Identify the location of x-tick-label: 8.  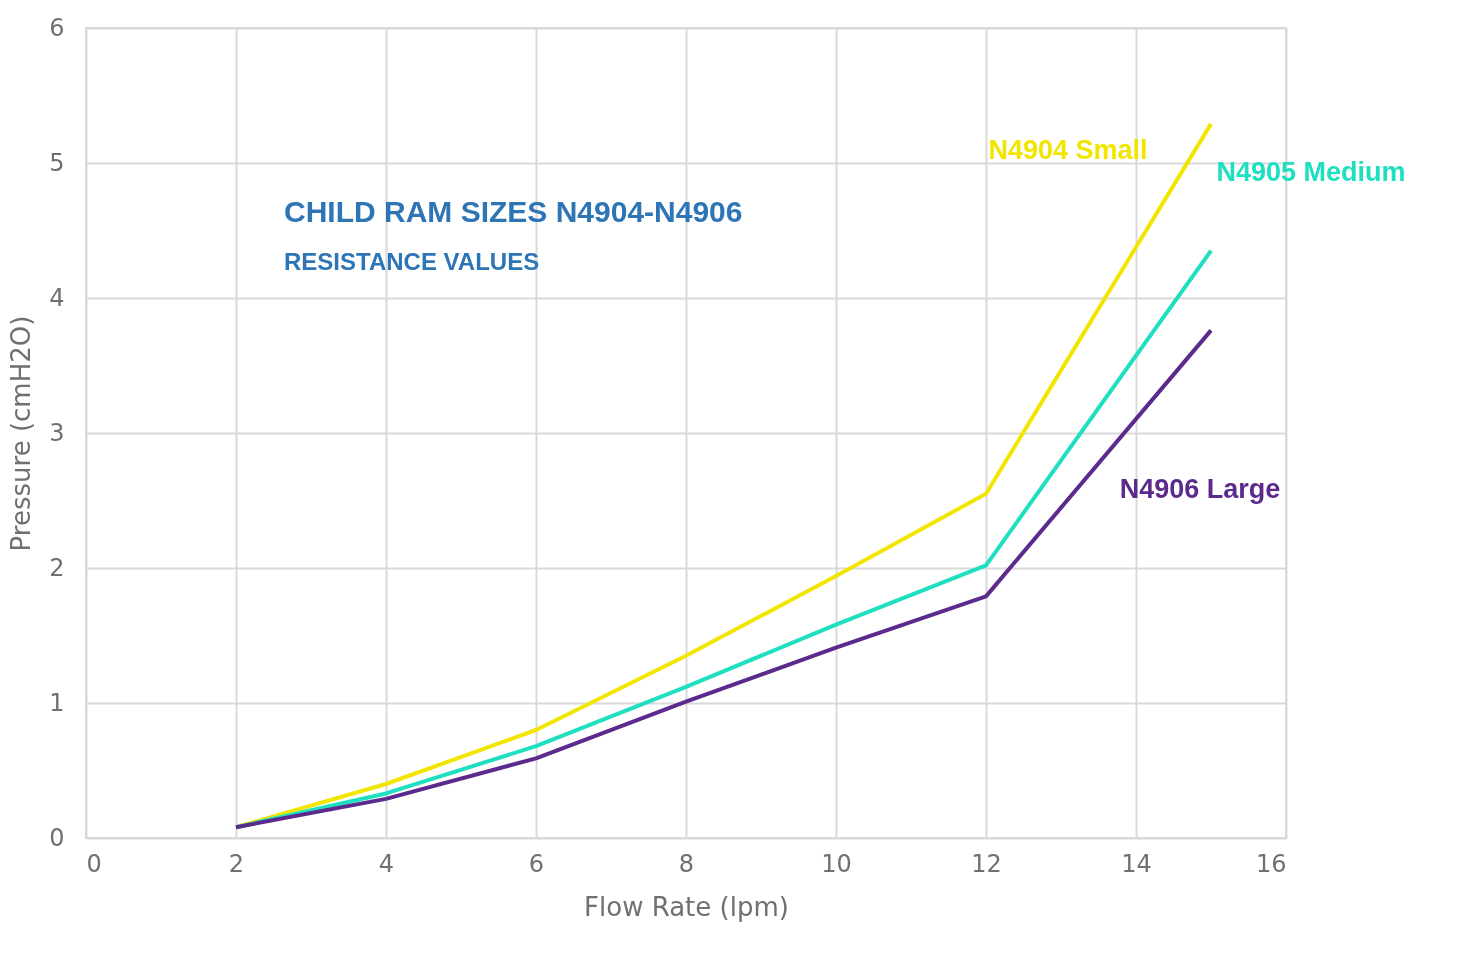
(686, 863).